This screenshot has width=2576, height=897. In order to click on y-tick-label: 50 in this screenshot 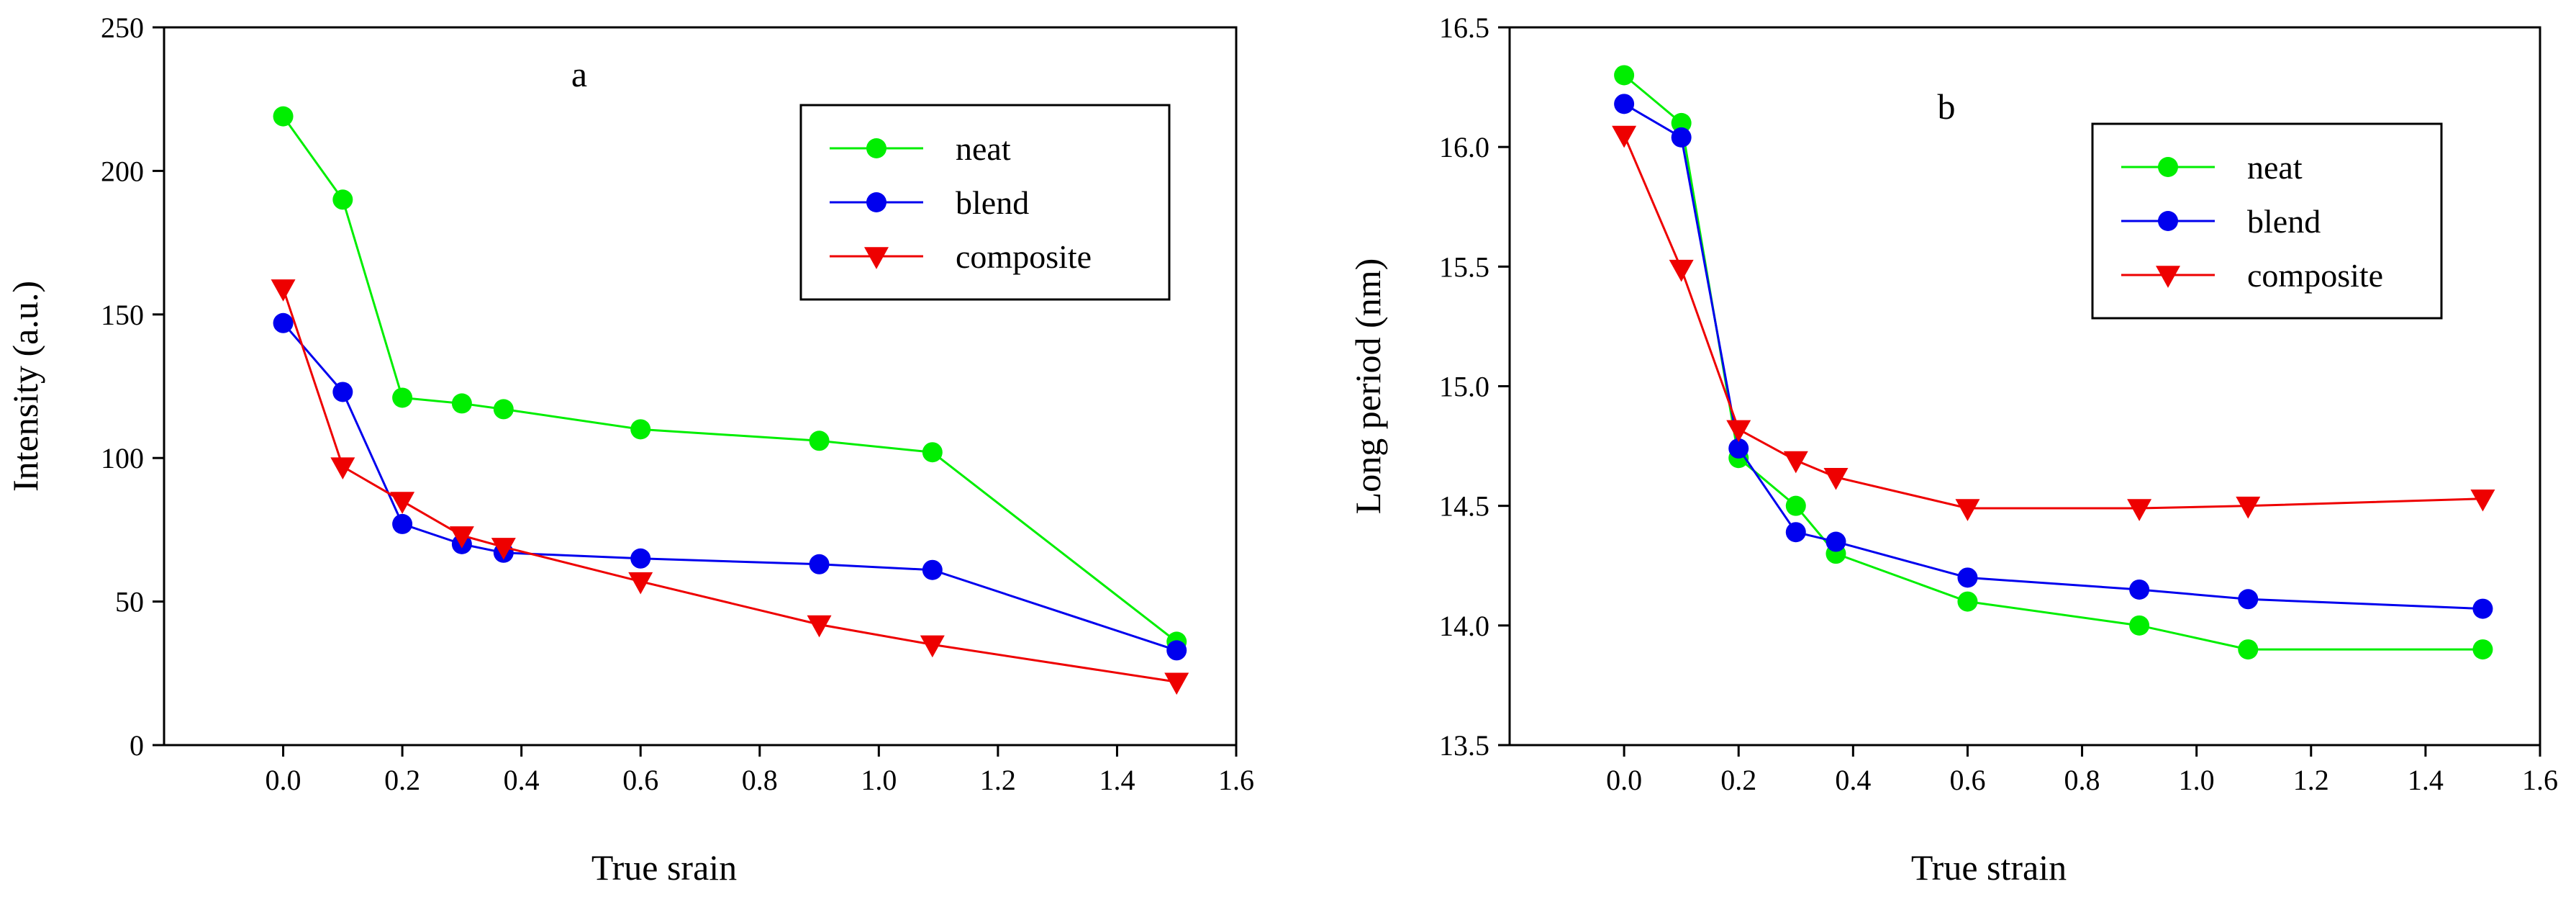, I will do `click(129, 602)`.